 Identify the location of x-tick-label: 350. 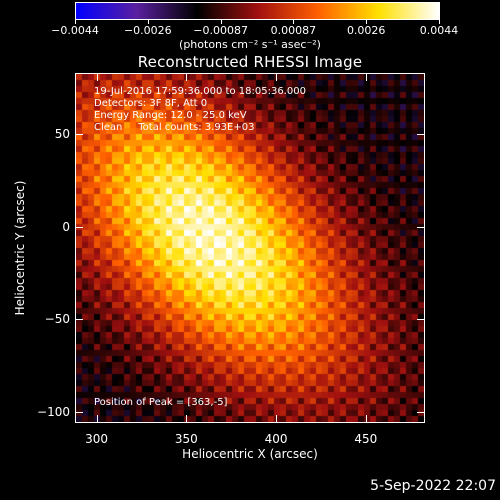
(186, 439).